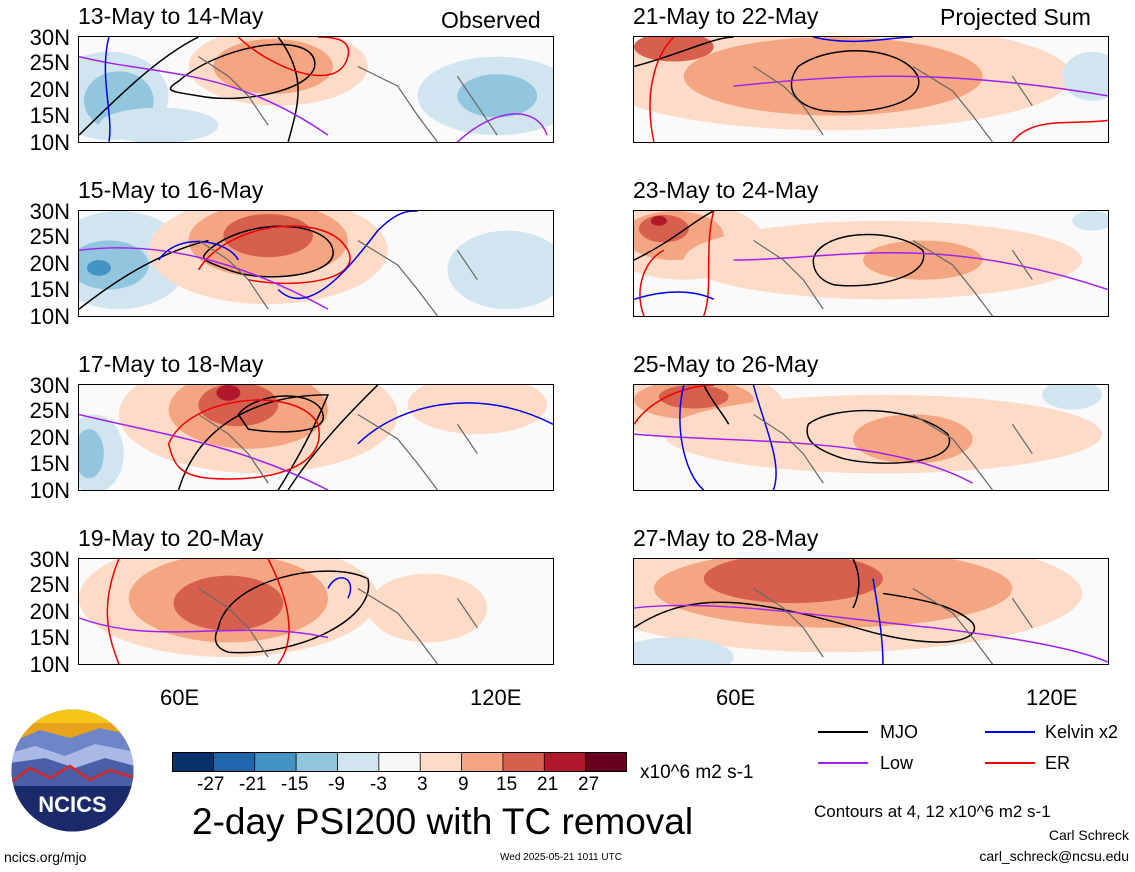 This screenshot has height=872, width=1135. I want to click on contours-note: Contours at 4, 12 x10^6 m2 s-1, so click(932, 811).